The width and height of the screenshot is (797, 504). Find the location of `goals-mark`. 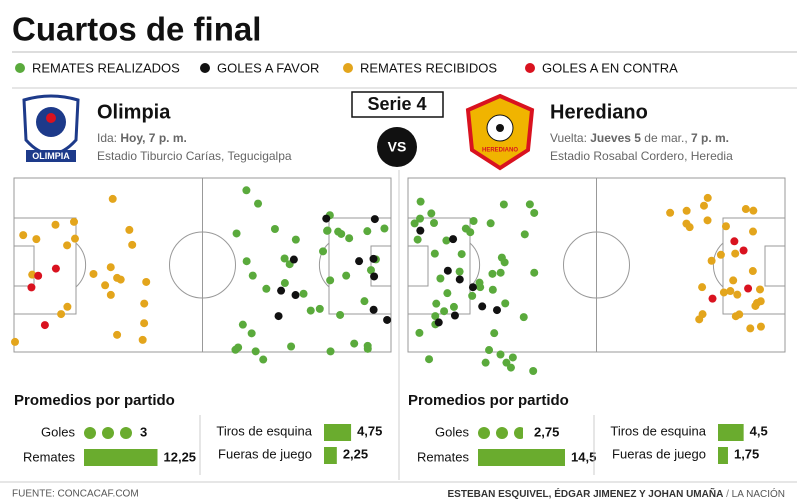

goals-mark is located at coordinates (108, 433).